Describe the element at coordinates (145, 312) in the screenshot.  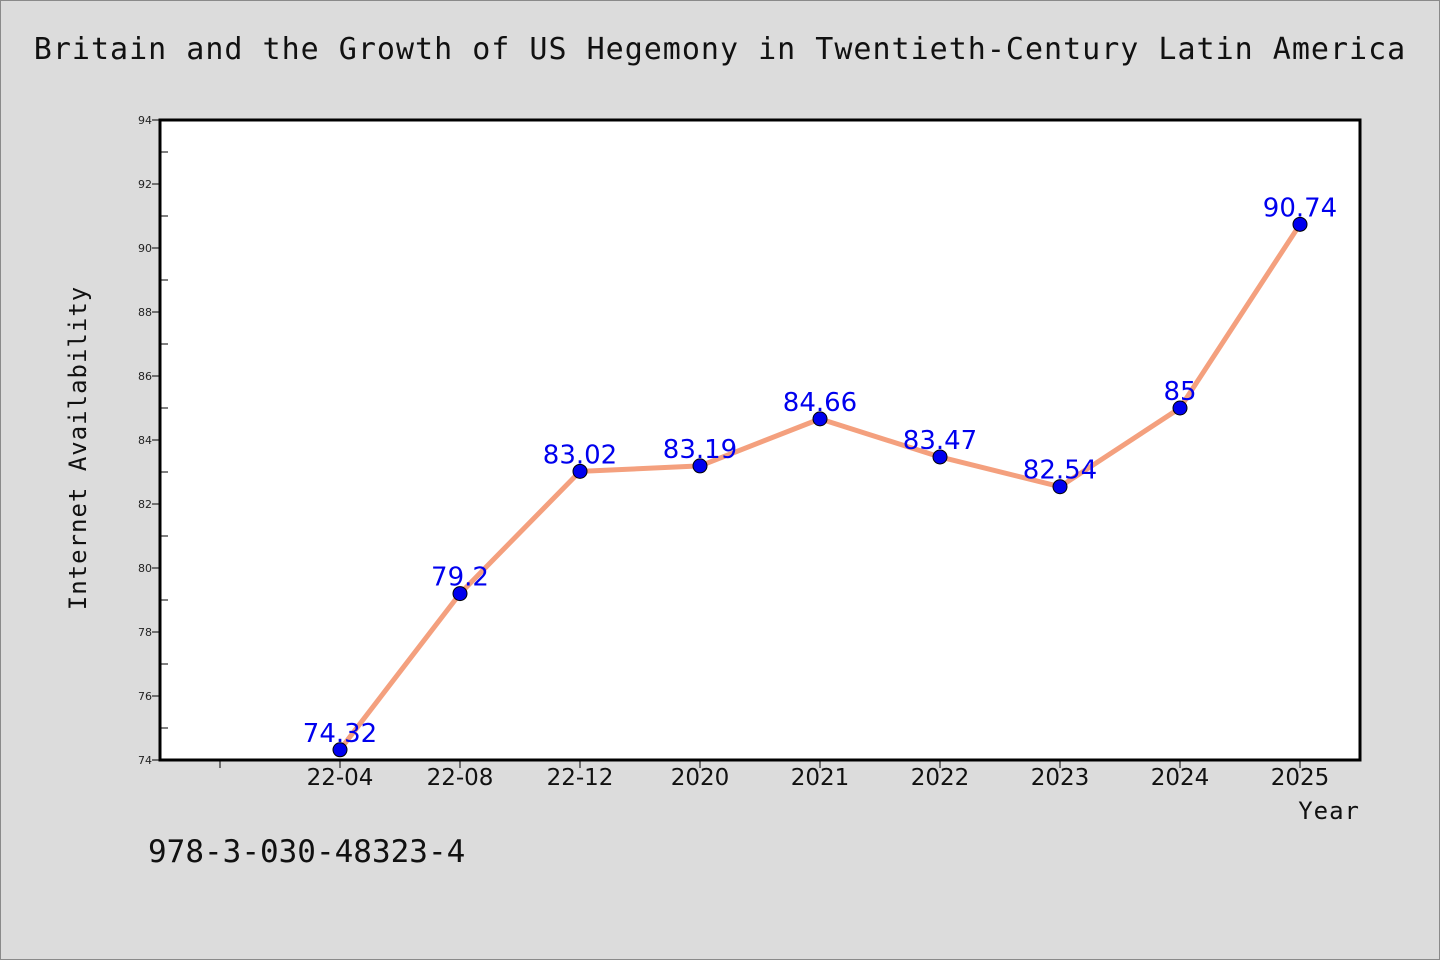
I see `y-tick-label: 88` at that location.